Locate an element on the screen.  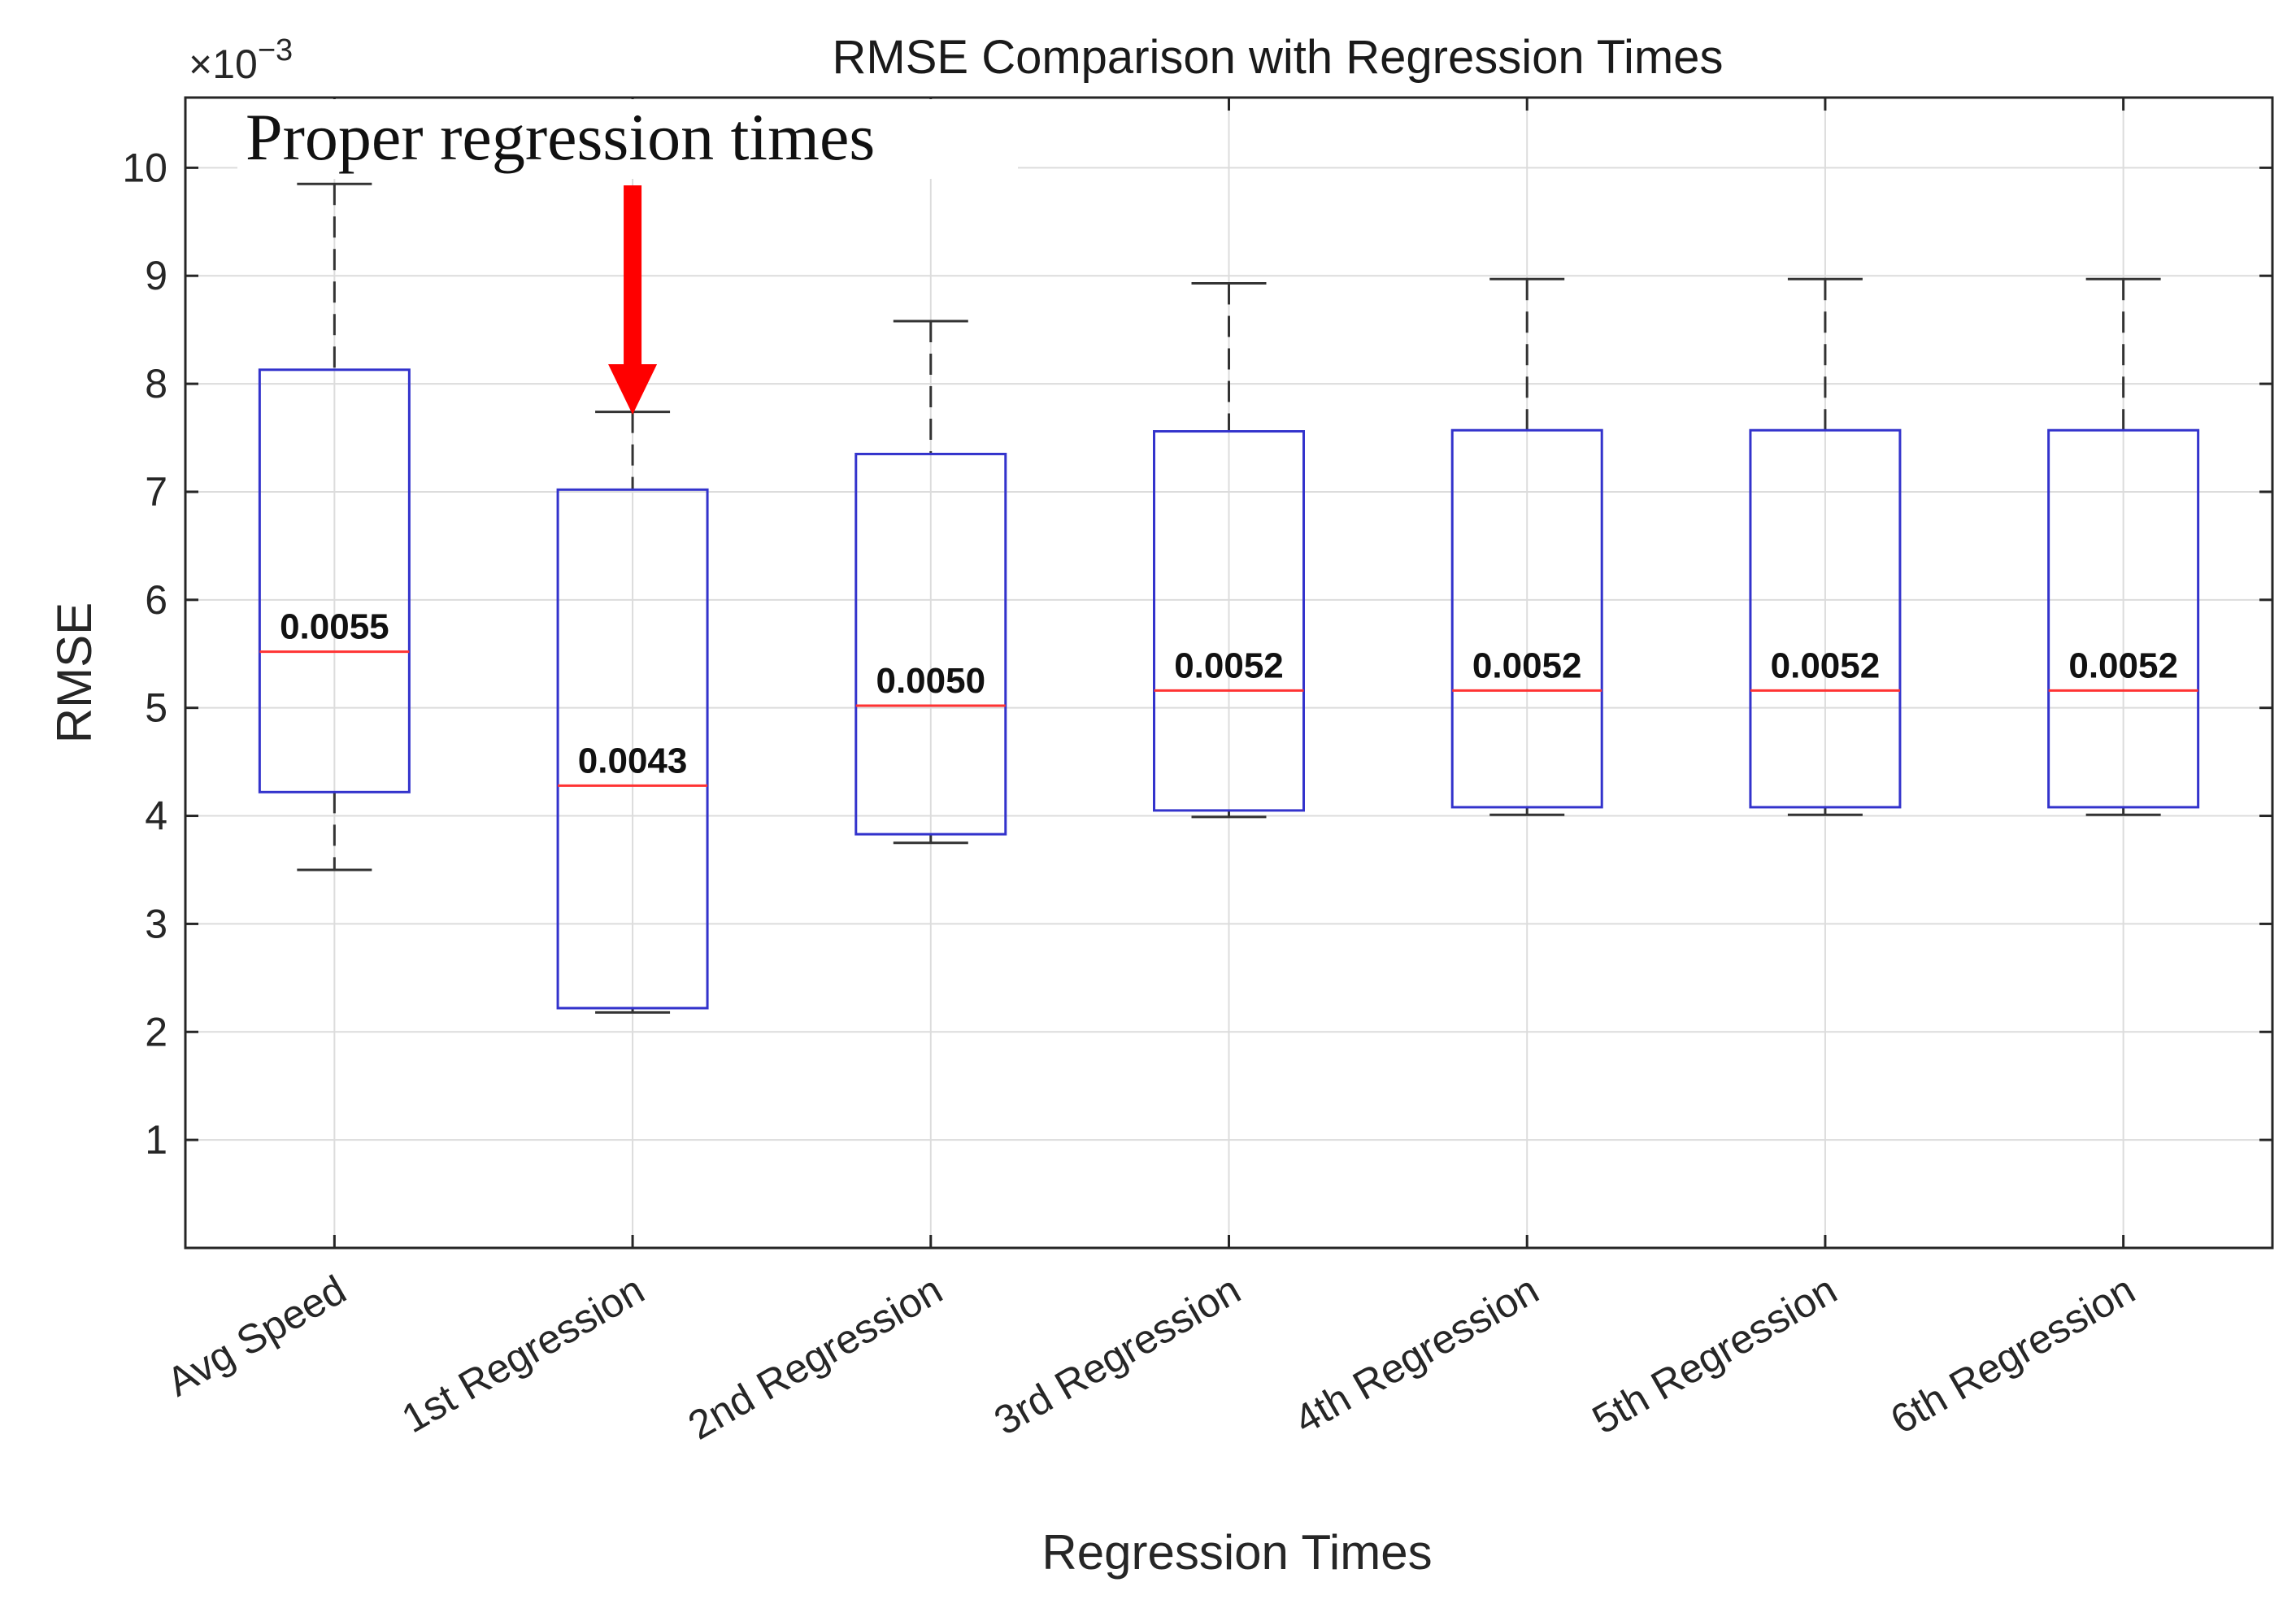
annotation-background is located at coordinates (628, 139).